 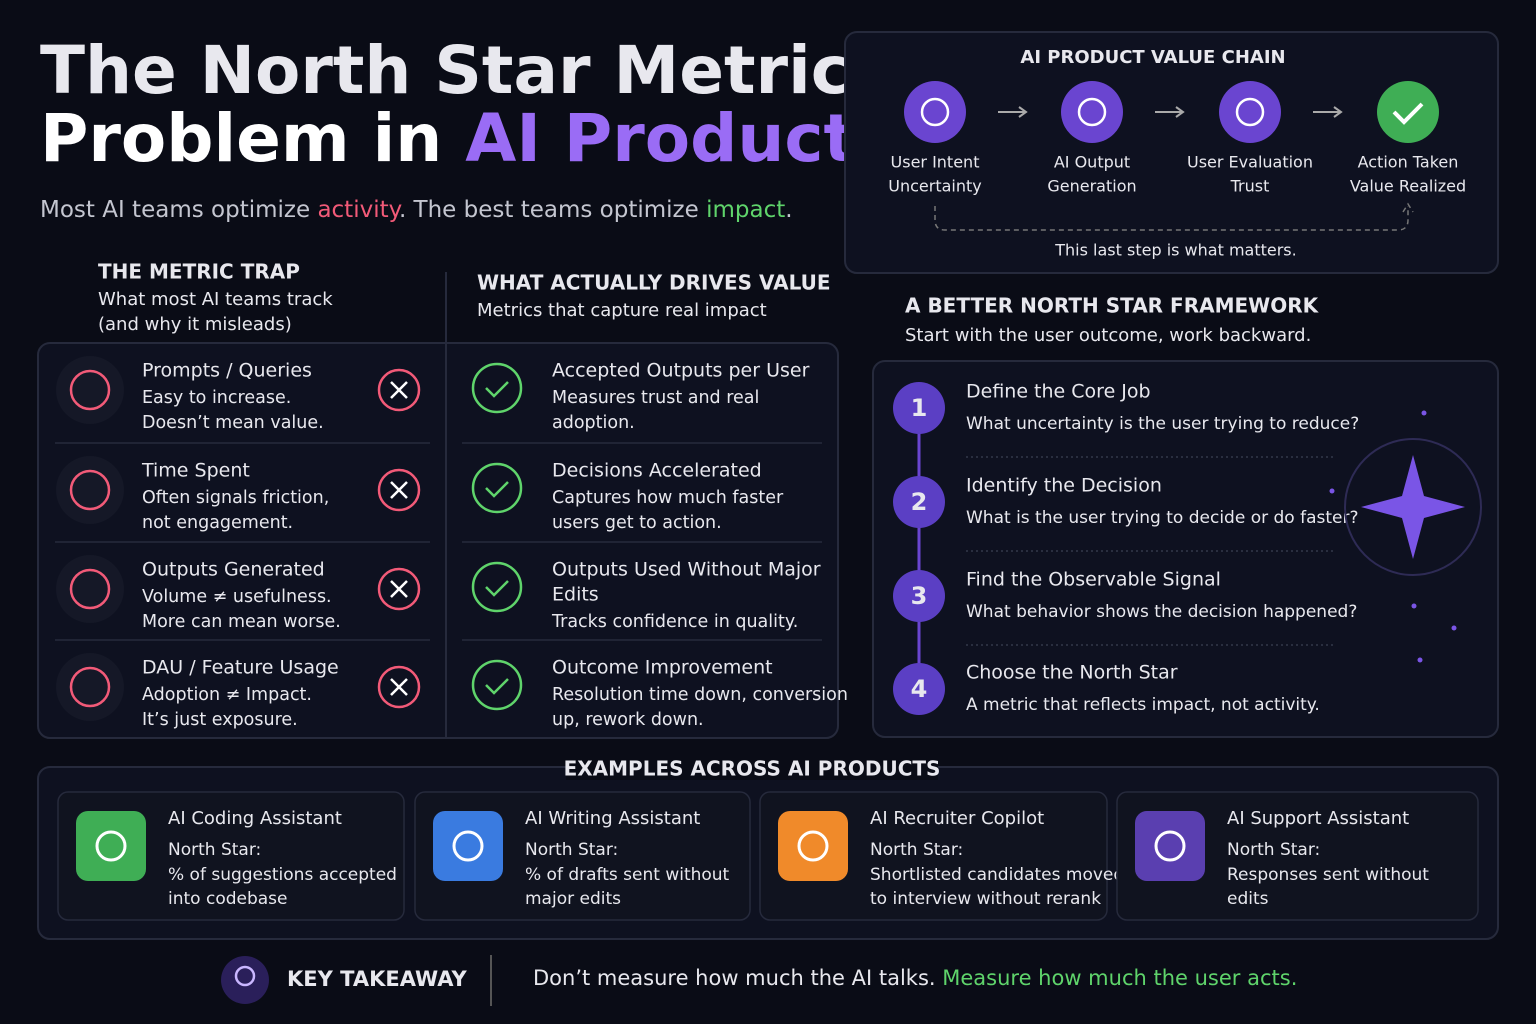 I want to click on x-icon, so click(x=399, y=390).